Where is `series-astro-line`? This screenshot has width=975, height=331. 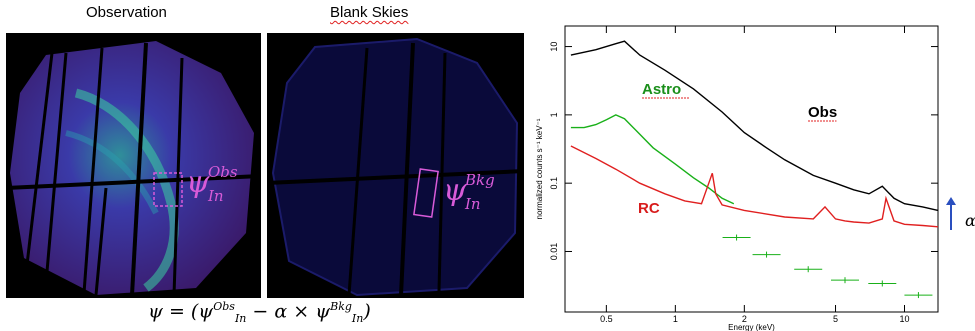
series-astro-line is located at coordinates (652, 159).